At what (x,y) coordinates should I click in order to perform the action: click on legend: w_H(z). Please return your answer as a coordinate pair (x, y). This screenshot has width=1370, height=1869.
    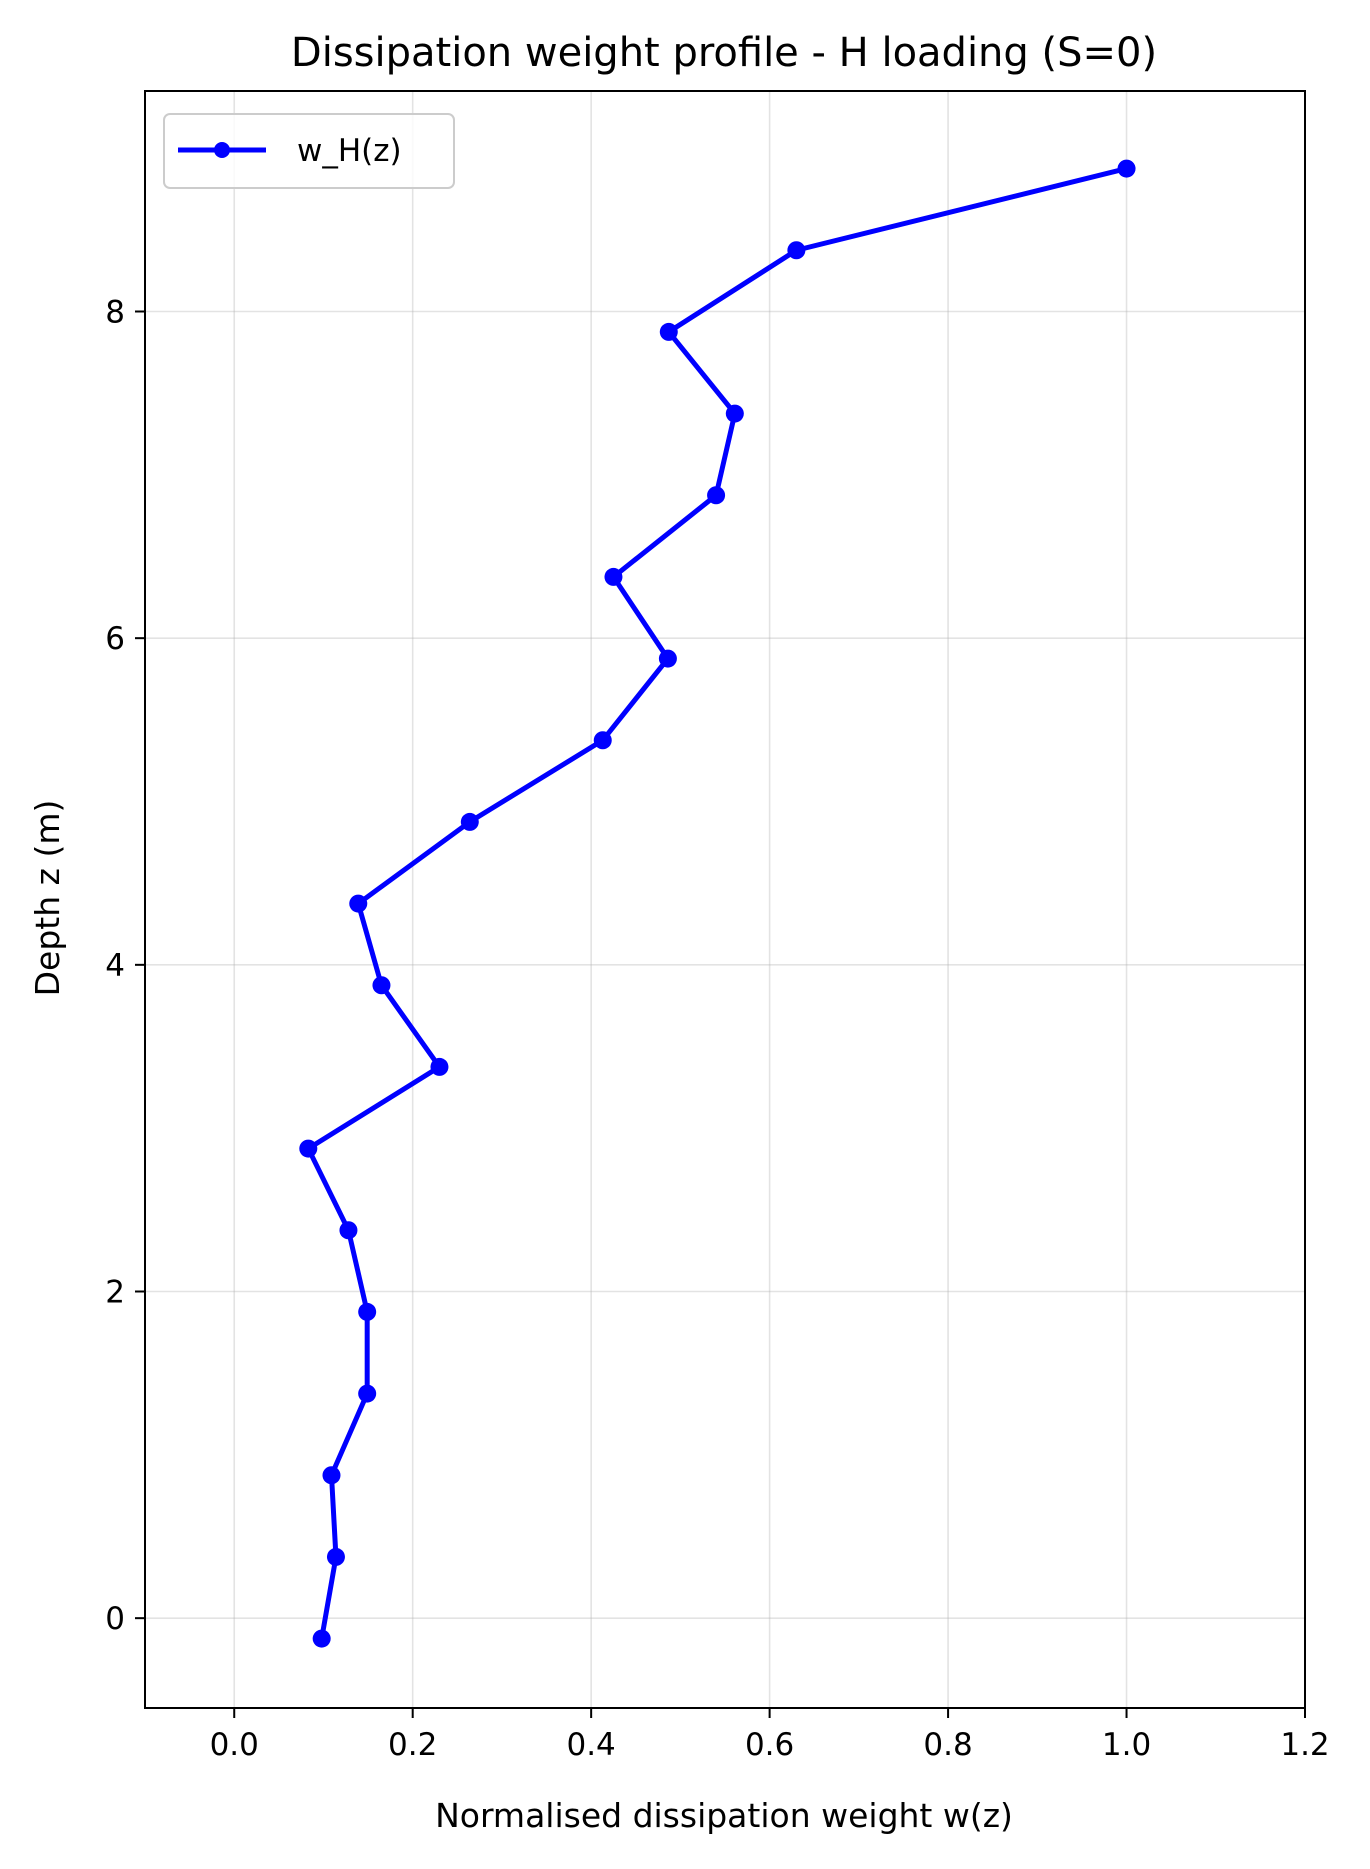
    Looking at the image, I should click on (309, 151).